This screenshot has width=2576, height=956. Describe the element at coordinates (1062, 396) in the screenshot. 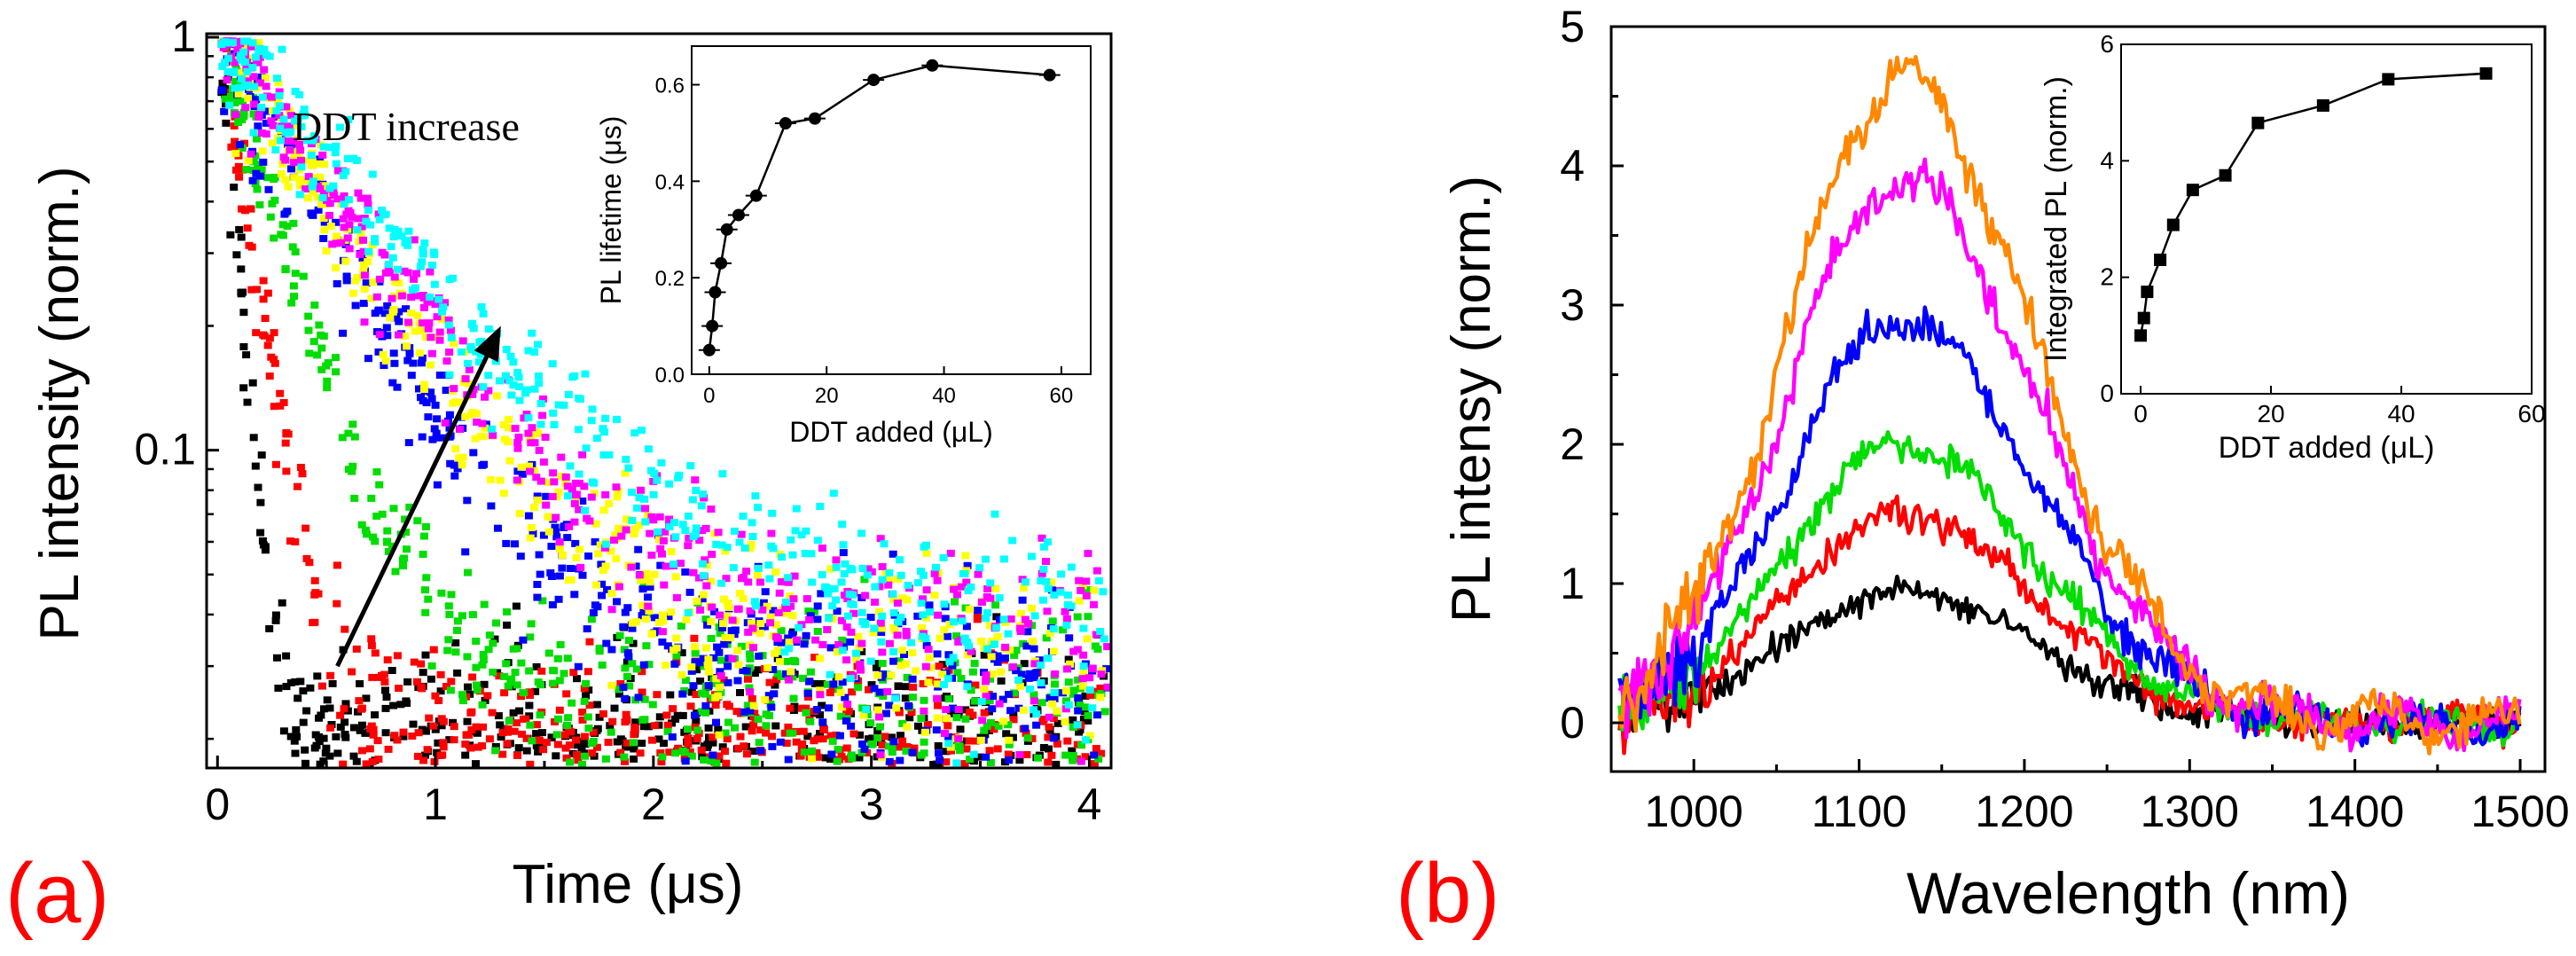

I see `inset-x-tick-label: 60` at that location.